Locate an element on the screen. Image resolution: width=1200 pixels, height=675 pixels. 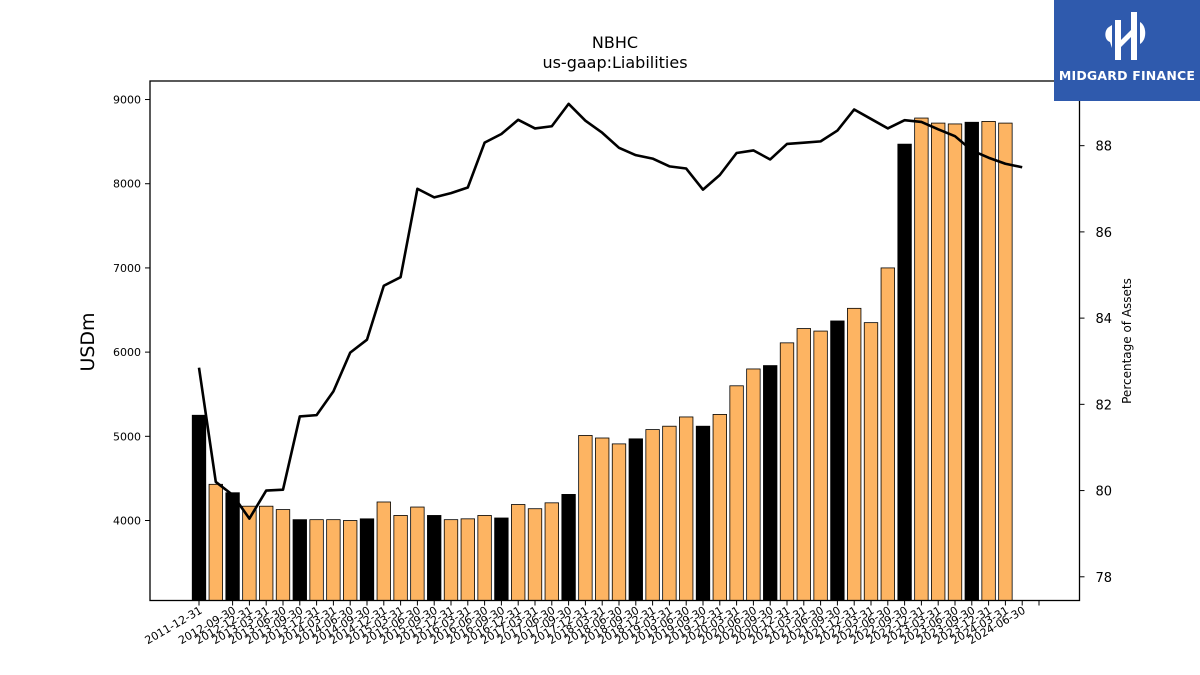
left-tick-label: 8000 is located at coordinates (127, 184).